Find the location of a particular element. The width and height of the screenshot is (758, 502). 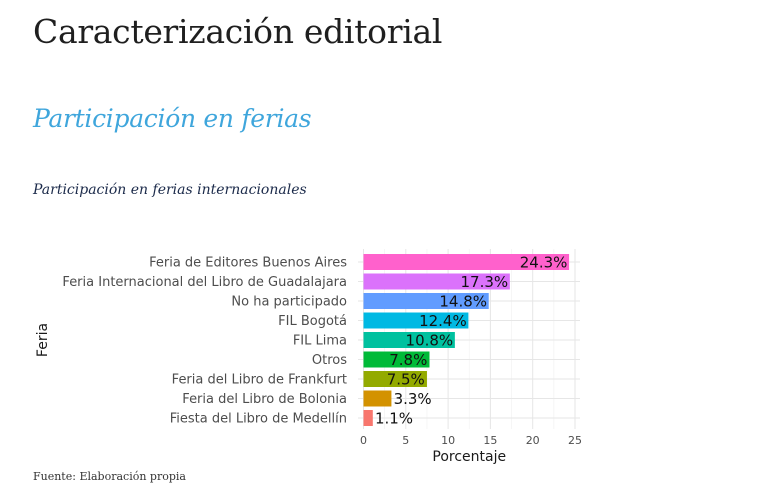

category-label: Feria del Libro de Frankfurt is located at coordinates (259, 380).